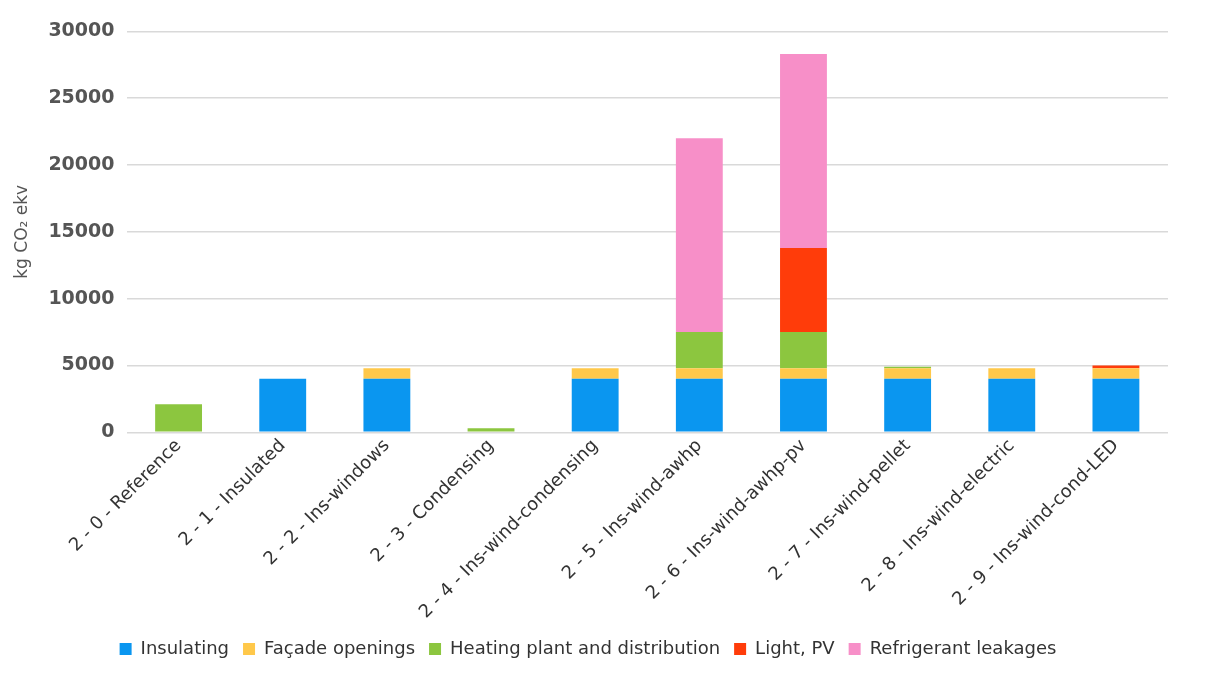 The width and height of the screenshot is (1209, 678). Describe the element at coordinates (585, 647) in the screenshot. I see `legend-label: Heating plant and distribution` at that location.